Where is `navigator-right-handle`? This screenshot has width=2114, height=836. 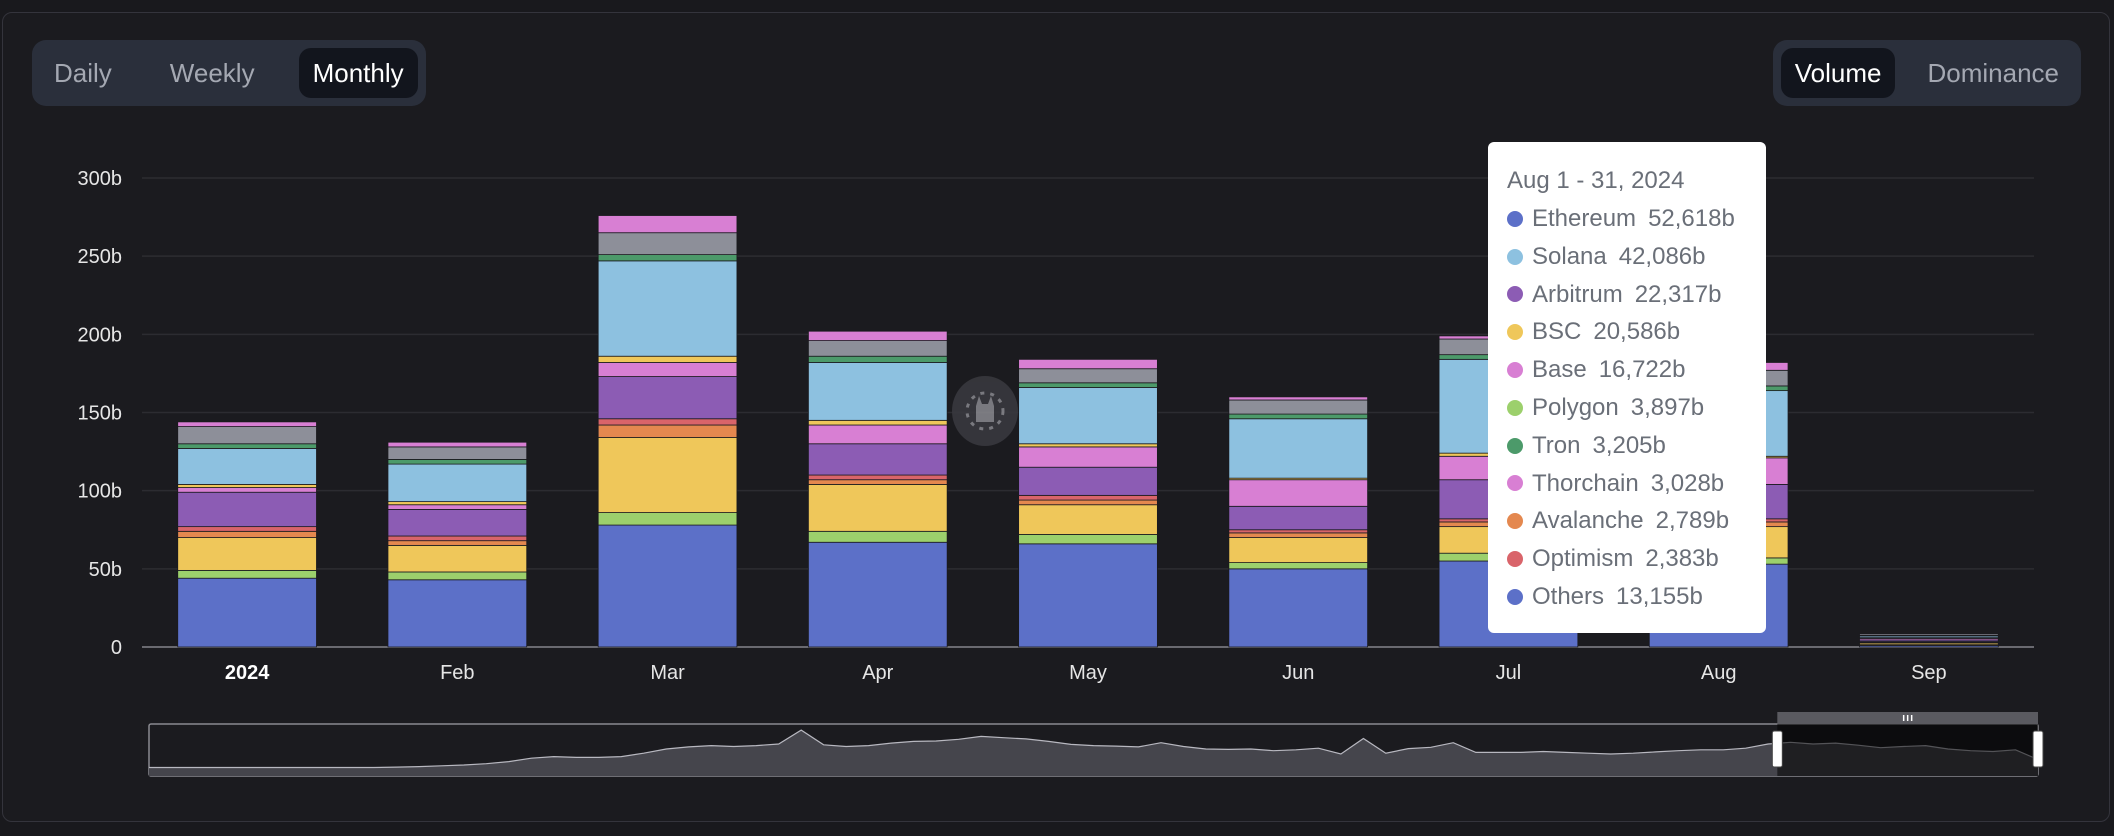 navigator-right-handle is located at coordinates (2038, 749).